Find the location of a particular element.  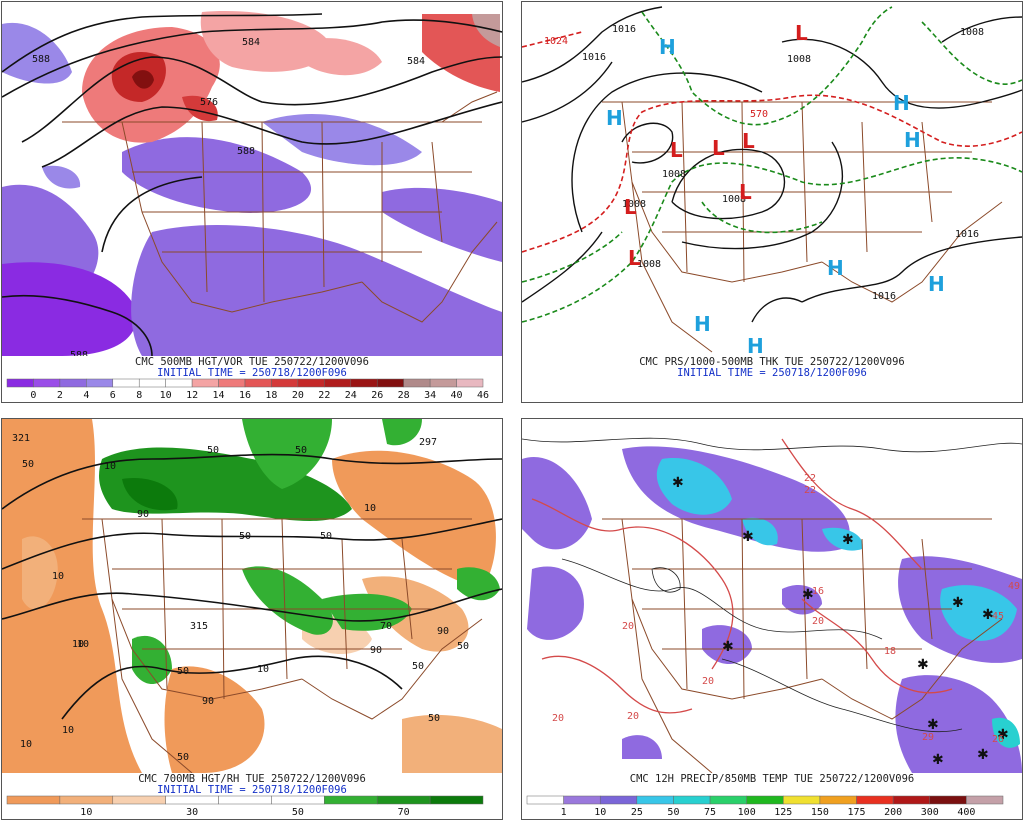

colorbar-label: 300 is located at coordinates (929, 812).